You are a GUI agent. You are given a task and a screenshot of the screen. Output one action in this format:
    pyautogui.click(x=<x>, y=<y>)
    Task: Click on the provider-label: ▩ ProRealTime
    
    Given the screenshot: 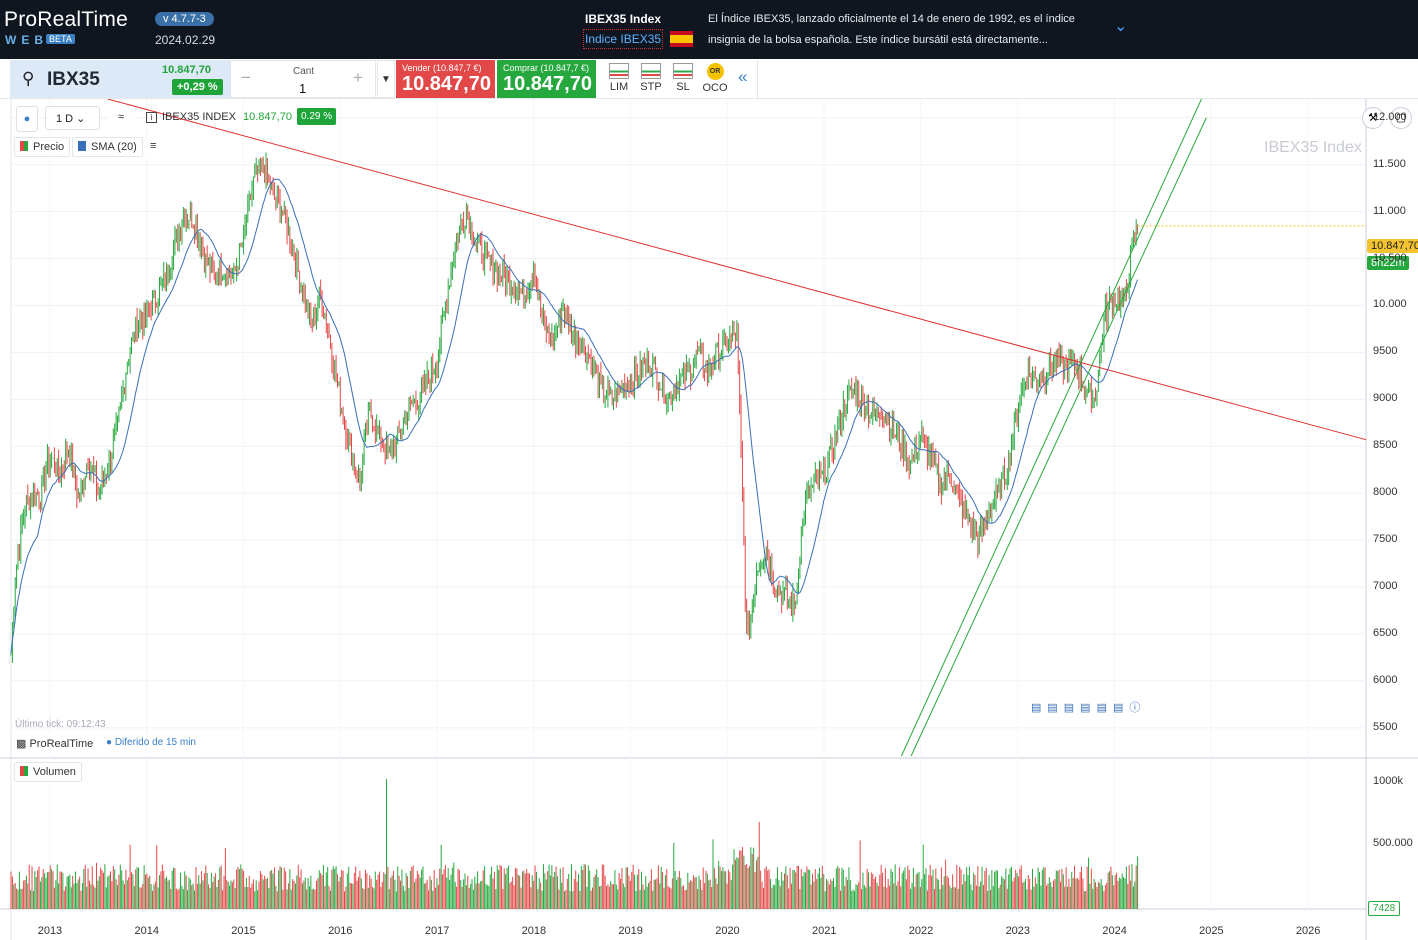 What is the action you would take?
    pyautogui.click(x=55, y=744)
    